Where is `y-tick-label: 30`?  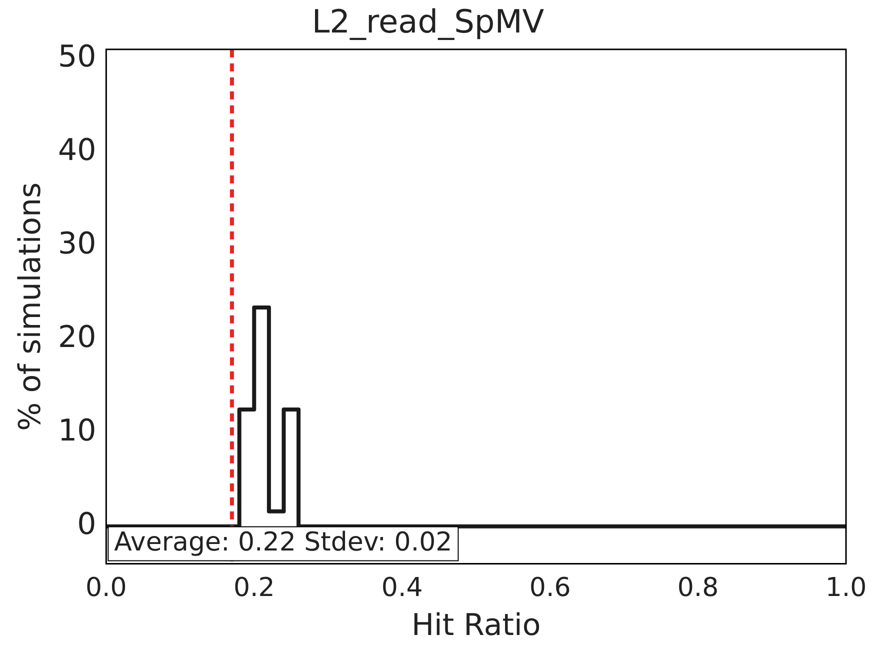 y-tick-label: 30 is located at coordinates (77, 244).